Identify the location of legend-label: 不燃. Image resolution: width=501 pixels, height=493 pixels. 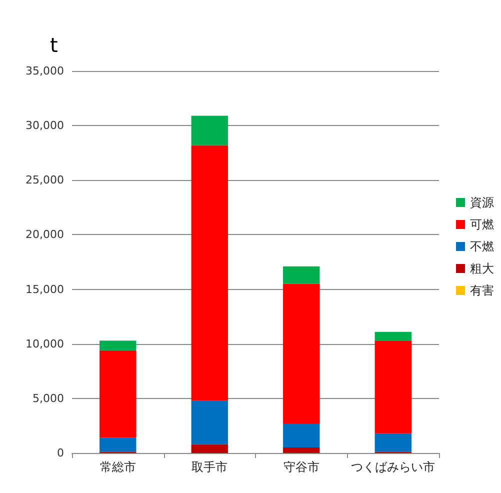
(482, 247).